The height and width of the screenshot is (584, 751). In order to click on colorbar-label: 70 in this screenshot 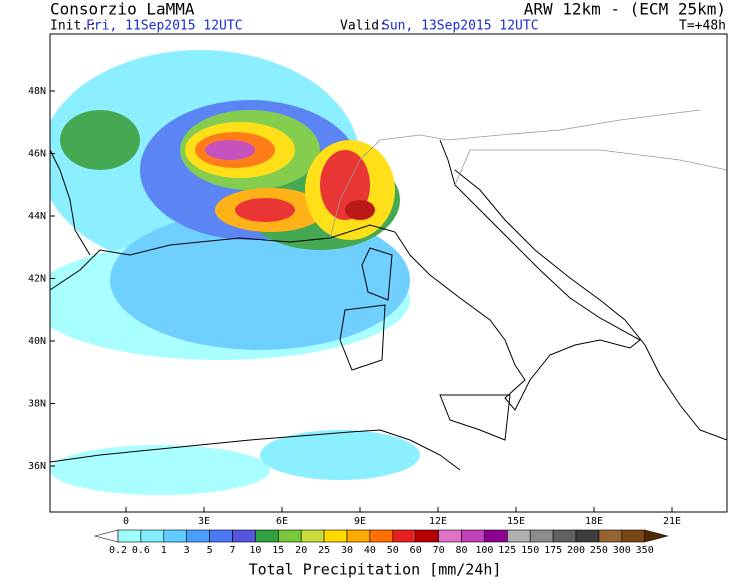, I will do `click(439, 550)`.